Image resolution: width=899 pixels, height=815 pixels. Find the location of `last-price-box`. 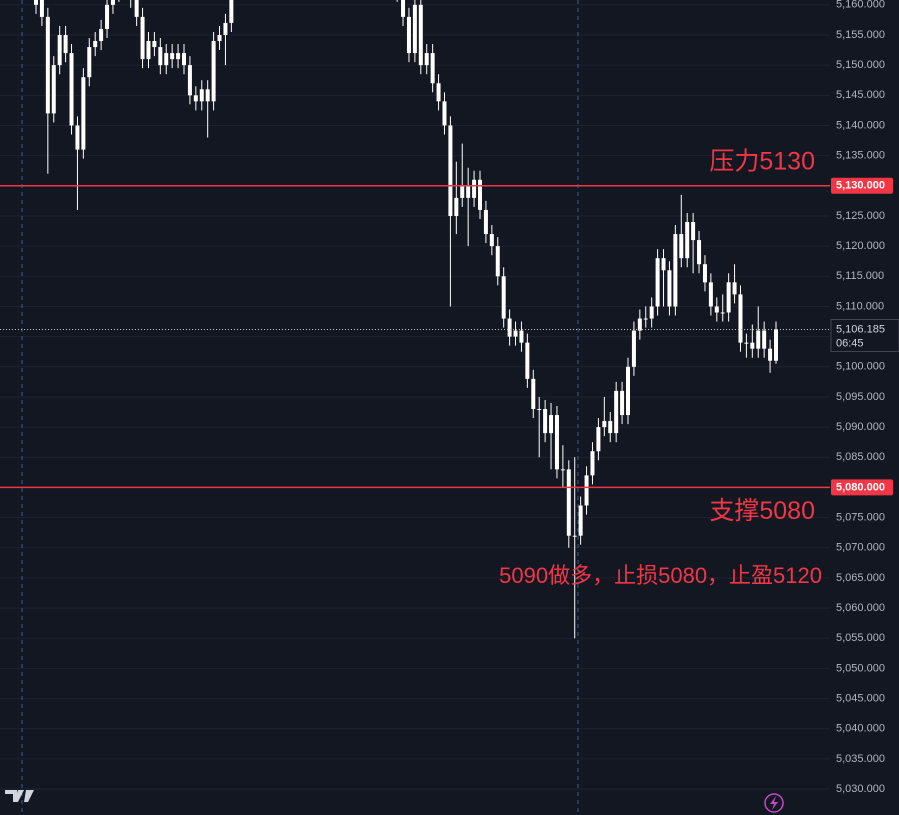

last-price-box is located at coordinates (864, 335).